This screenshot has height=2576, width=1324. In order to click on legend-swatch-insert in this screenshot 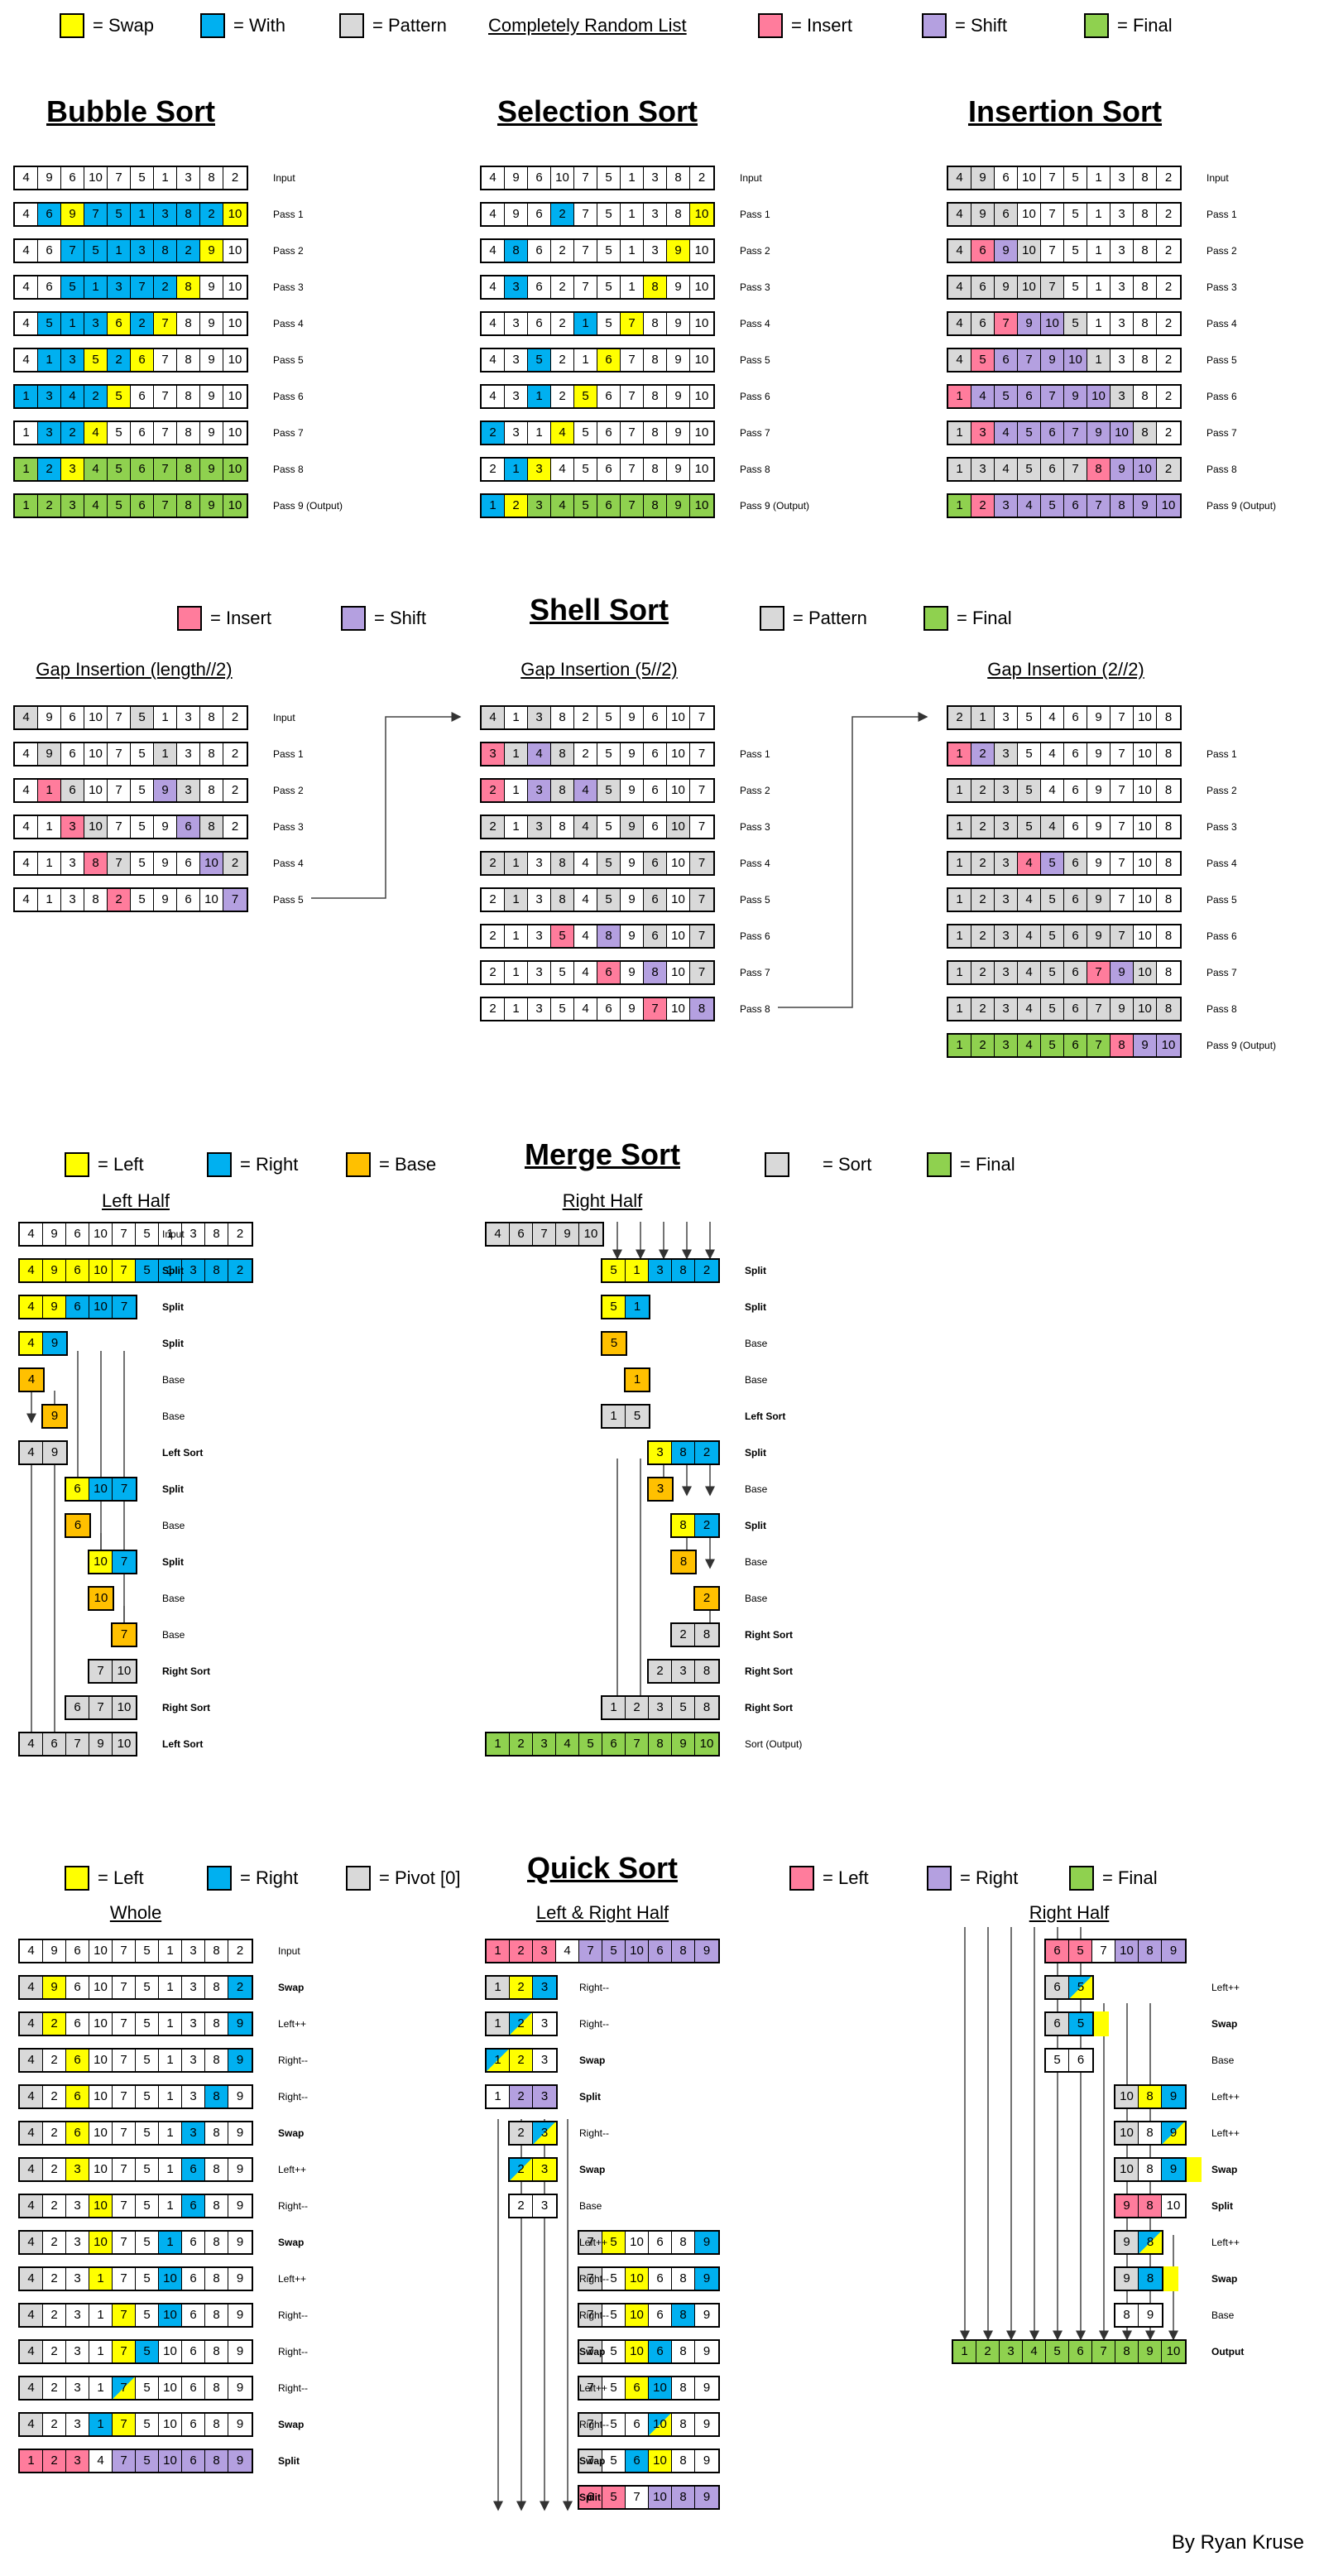, I will do `click(770, 25)`.